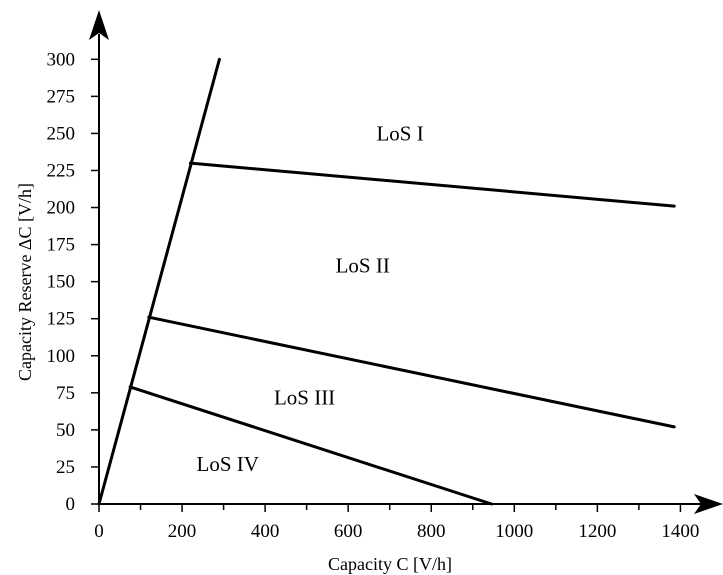  What do you see at coordinates (399, 133) in the screenshot?
I see `region-label-1: LoS I` at bounding box center [399, 133].